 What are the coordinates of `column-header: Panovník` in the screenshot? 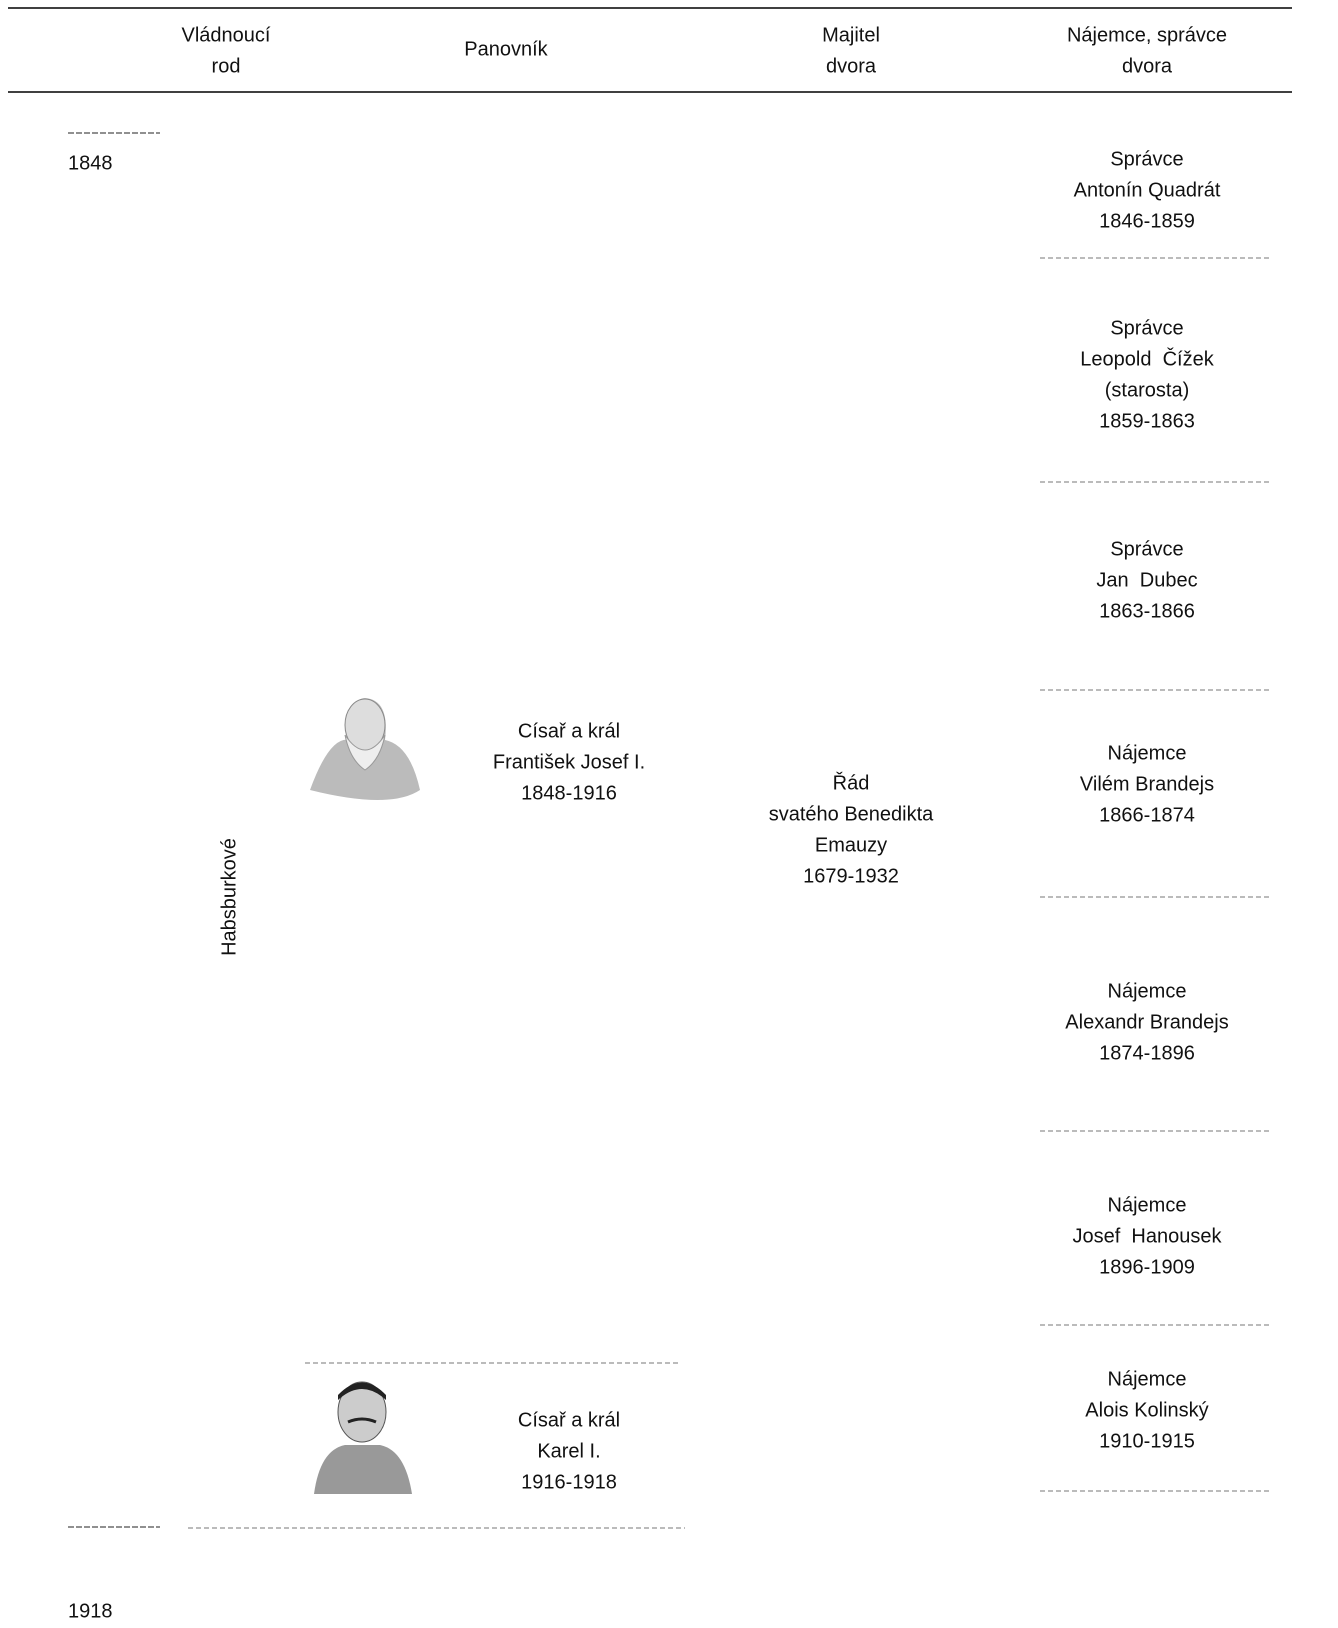 It's located at (506, 49).